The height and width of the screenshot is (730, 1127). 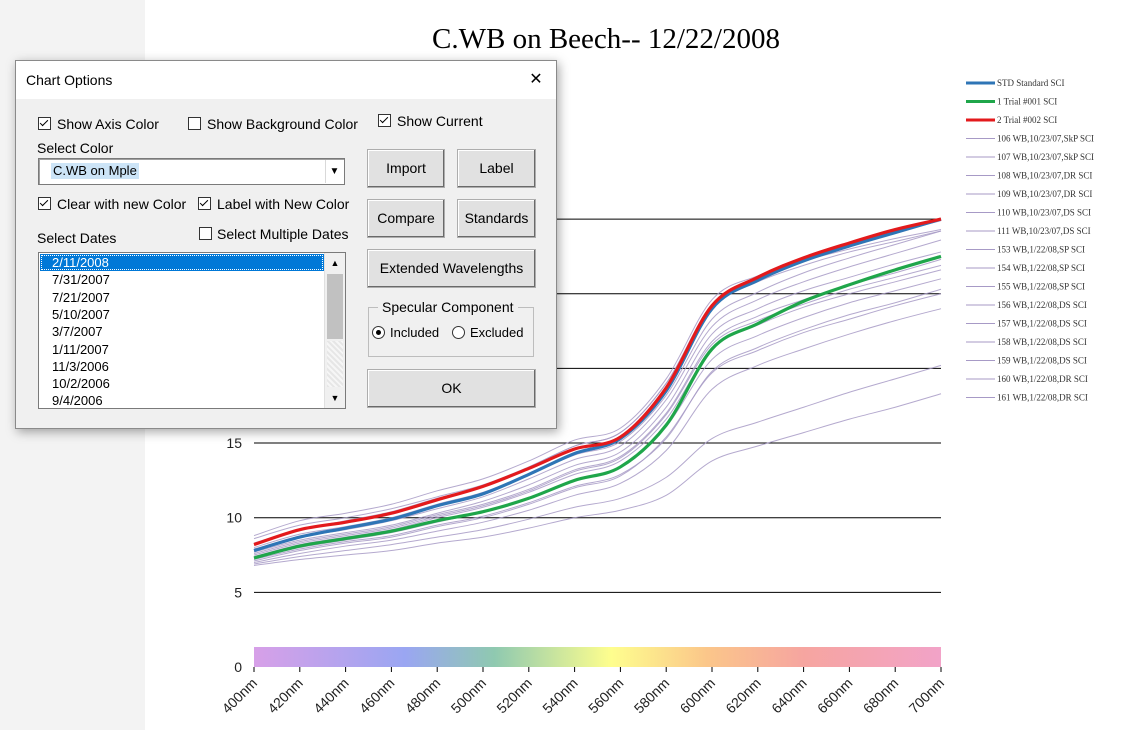 What do you see at coordinates (1027, 120) in the screenshot?
I see `legend-entry: 2 Trial #002 SCI` at bounding box center [1027, 120].